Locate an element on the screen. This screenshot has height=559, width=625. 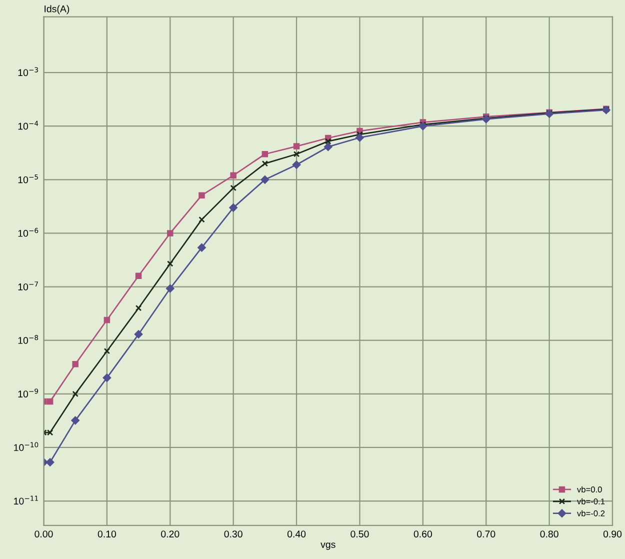
x-axis-title: vgs is located at coordinates (328, 546).